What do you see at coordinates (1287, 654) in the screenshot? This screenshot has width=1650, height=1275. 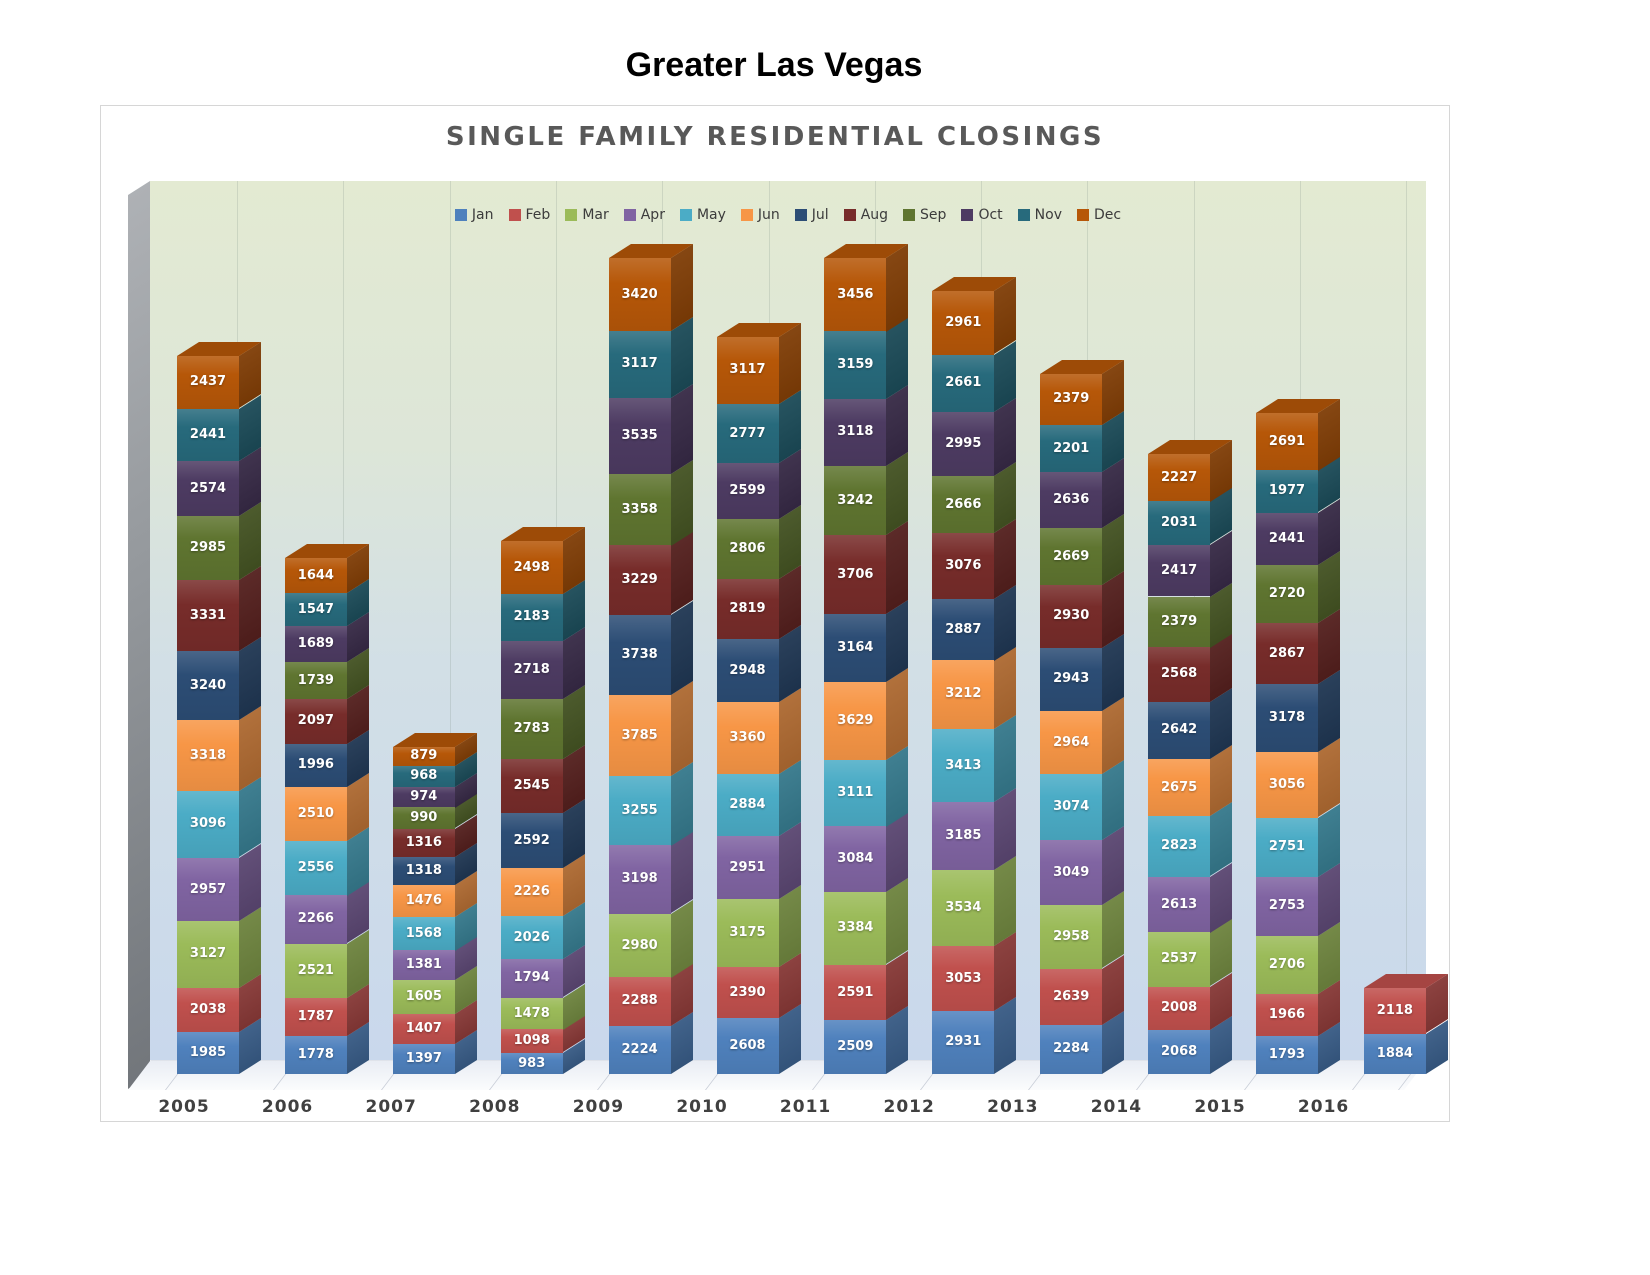 I see `bar-value-label: 2867` at bounding box center [1287, 654].